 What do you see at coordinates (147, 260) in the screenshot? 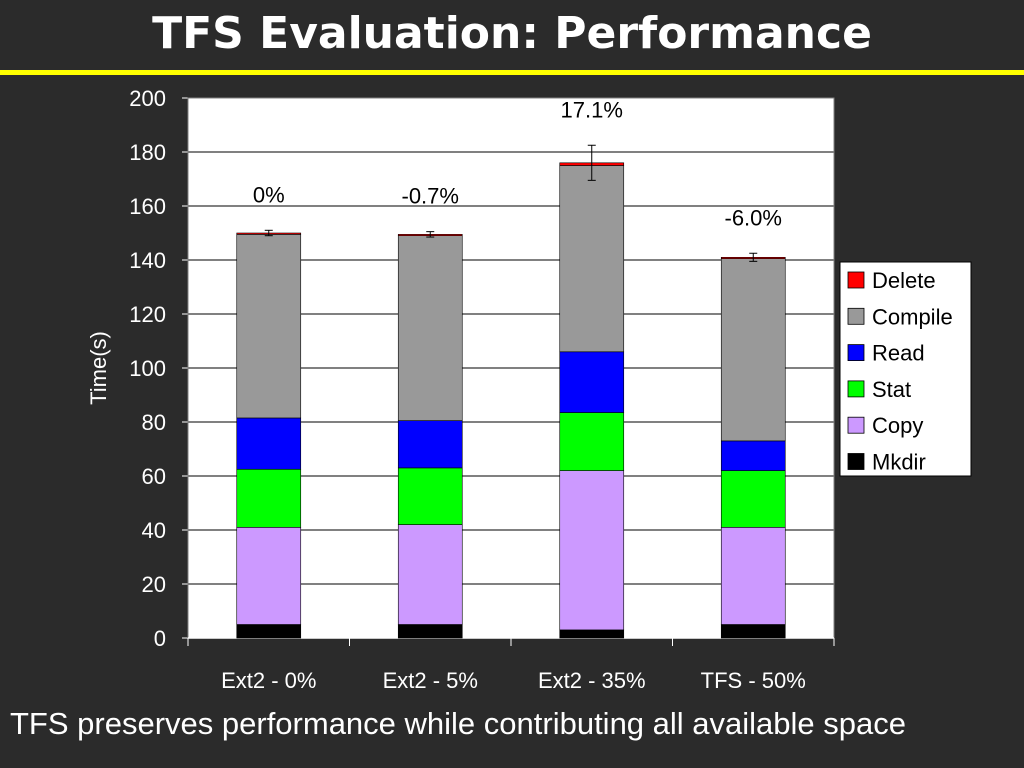
I see `y-tick-label: 140` at bounding box center [147, 260].